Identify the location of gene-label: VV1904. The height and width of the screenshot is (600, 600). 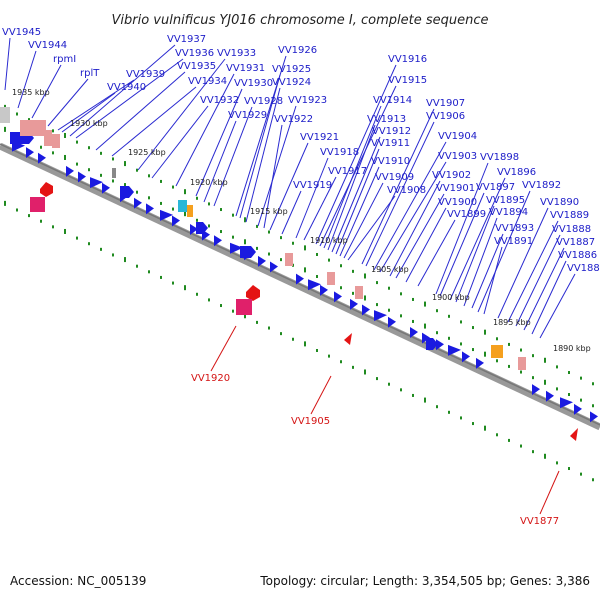
(457, 136).